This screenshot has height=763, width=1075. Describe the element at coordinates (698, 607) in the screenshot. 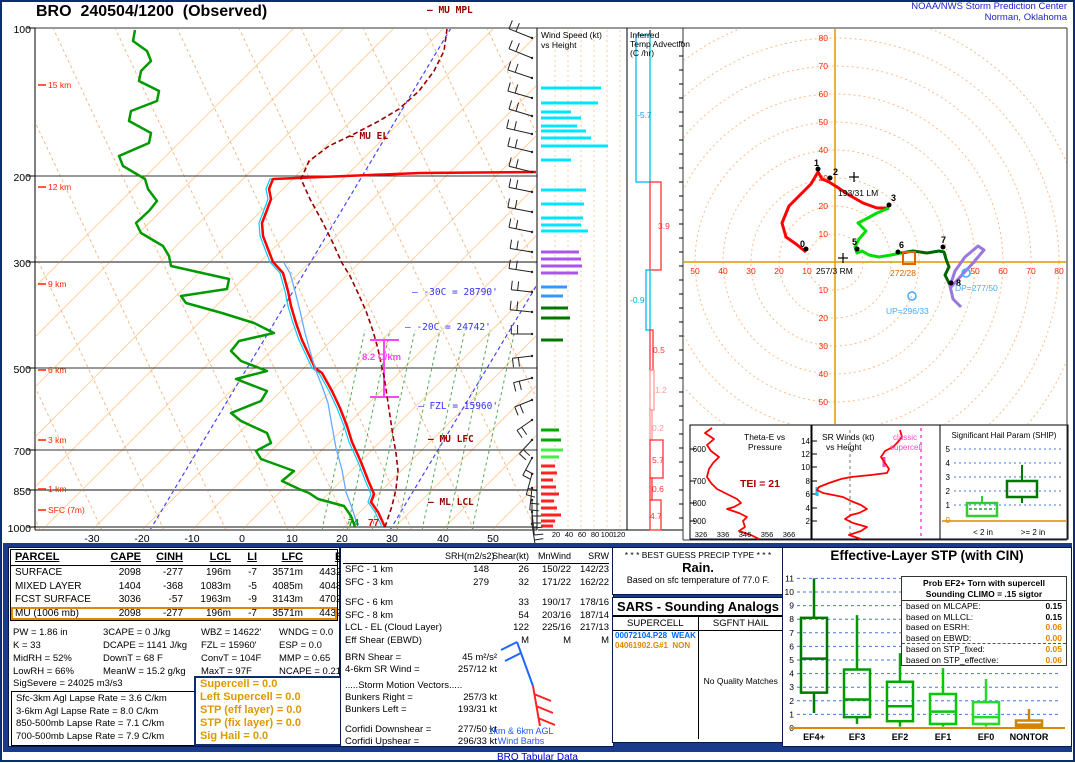

I see `sars-title: SARS - Sounding Analogs` at that location.